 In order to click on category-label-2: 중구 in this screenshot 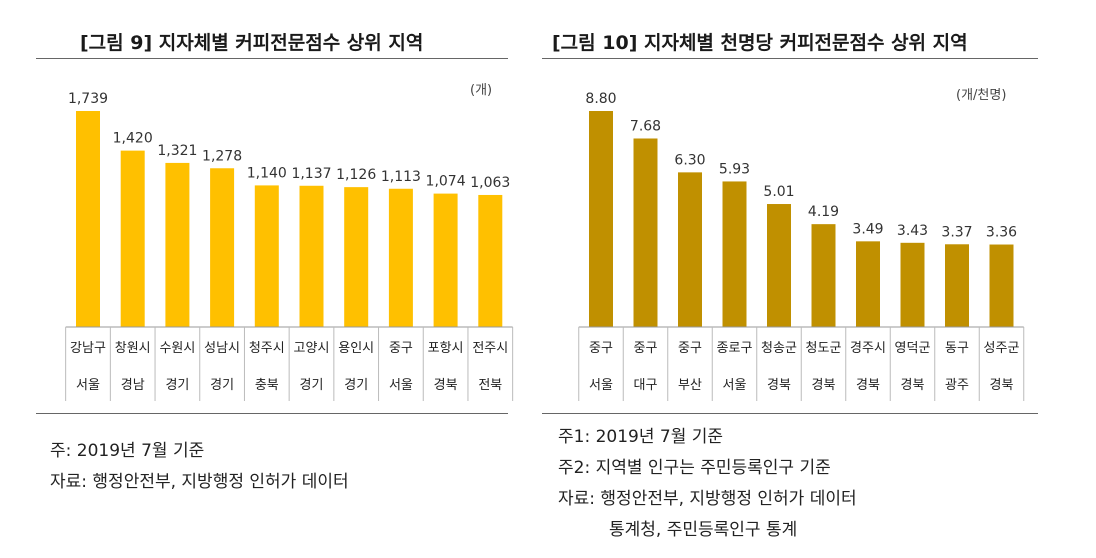, I will do `click(646, 348)`.